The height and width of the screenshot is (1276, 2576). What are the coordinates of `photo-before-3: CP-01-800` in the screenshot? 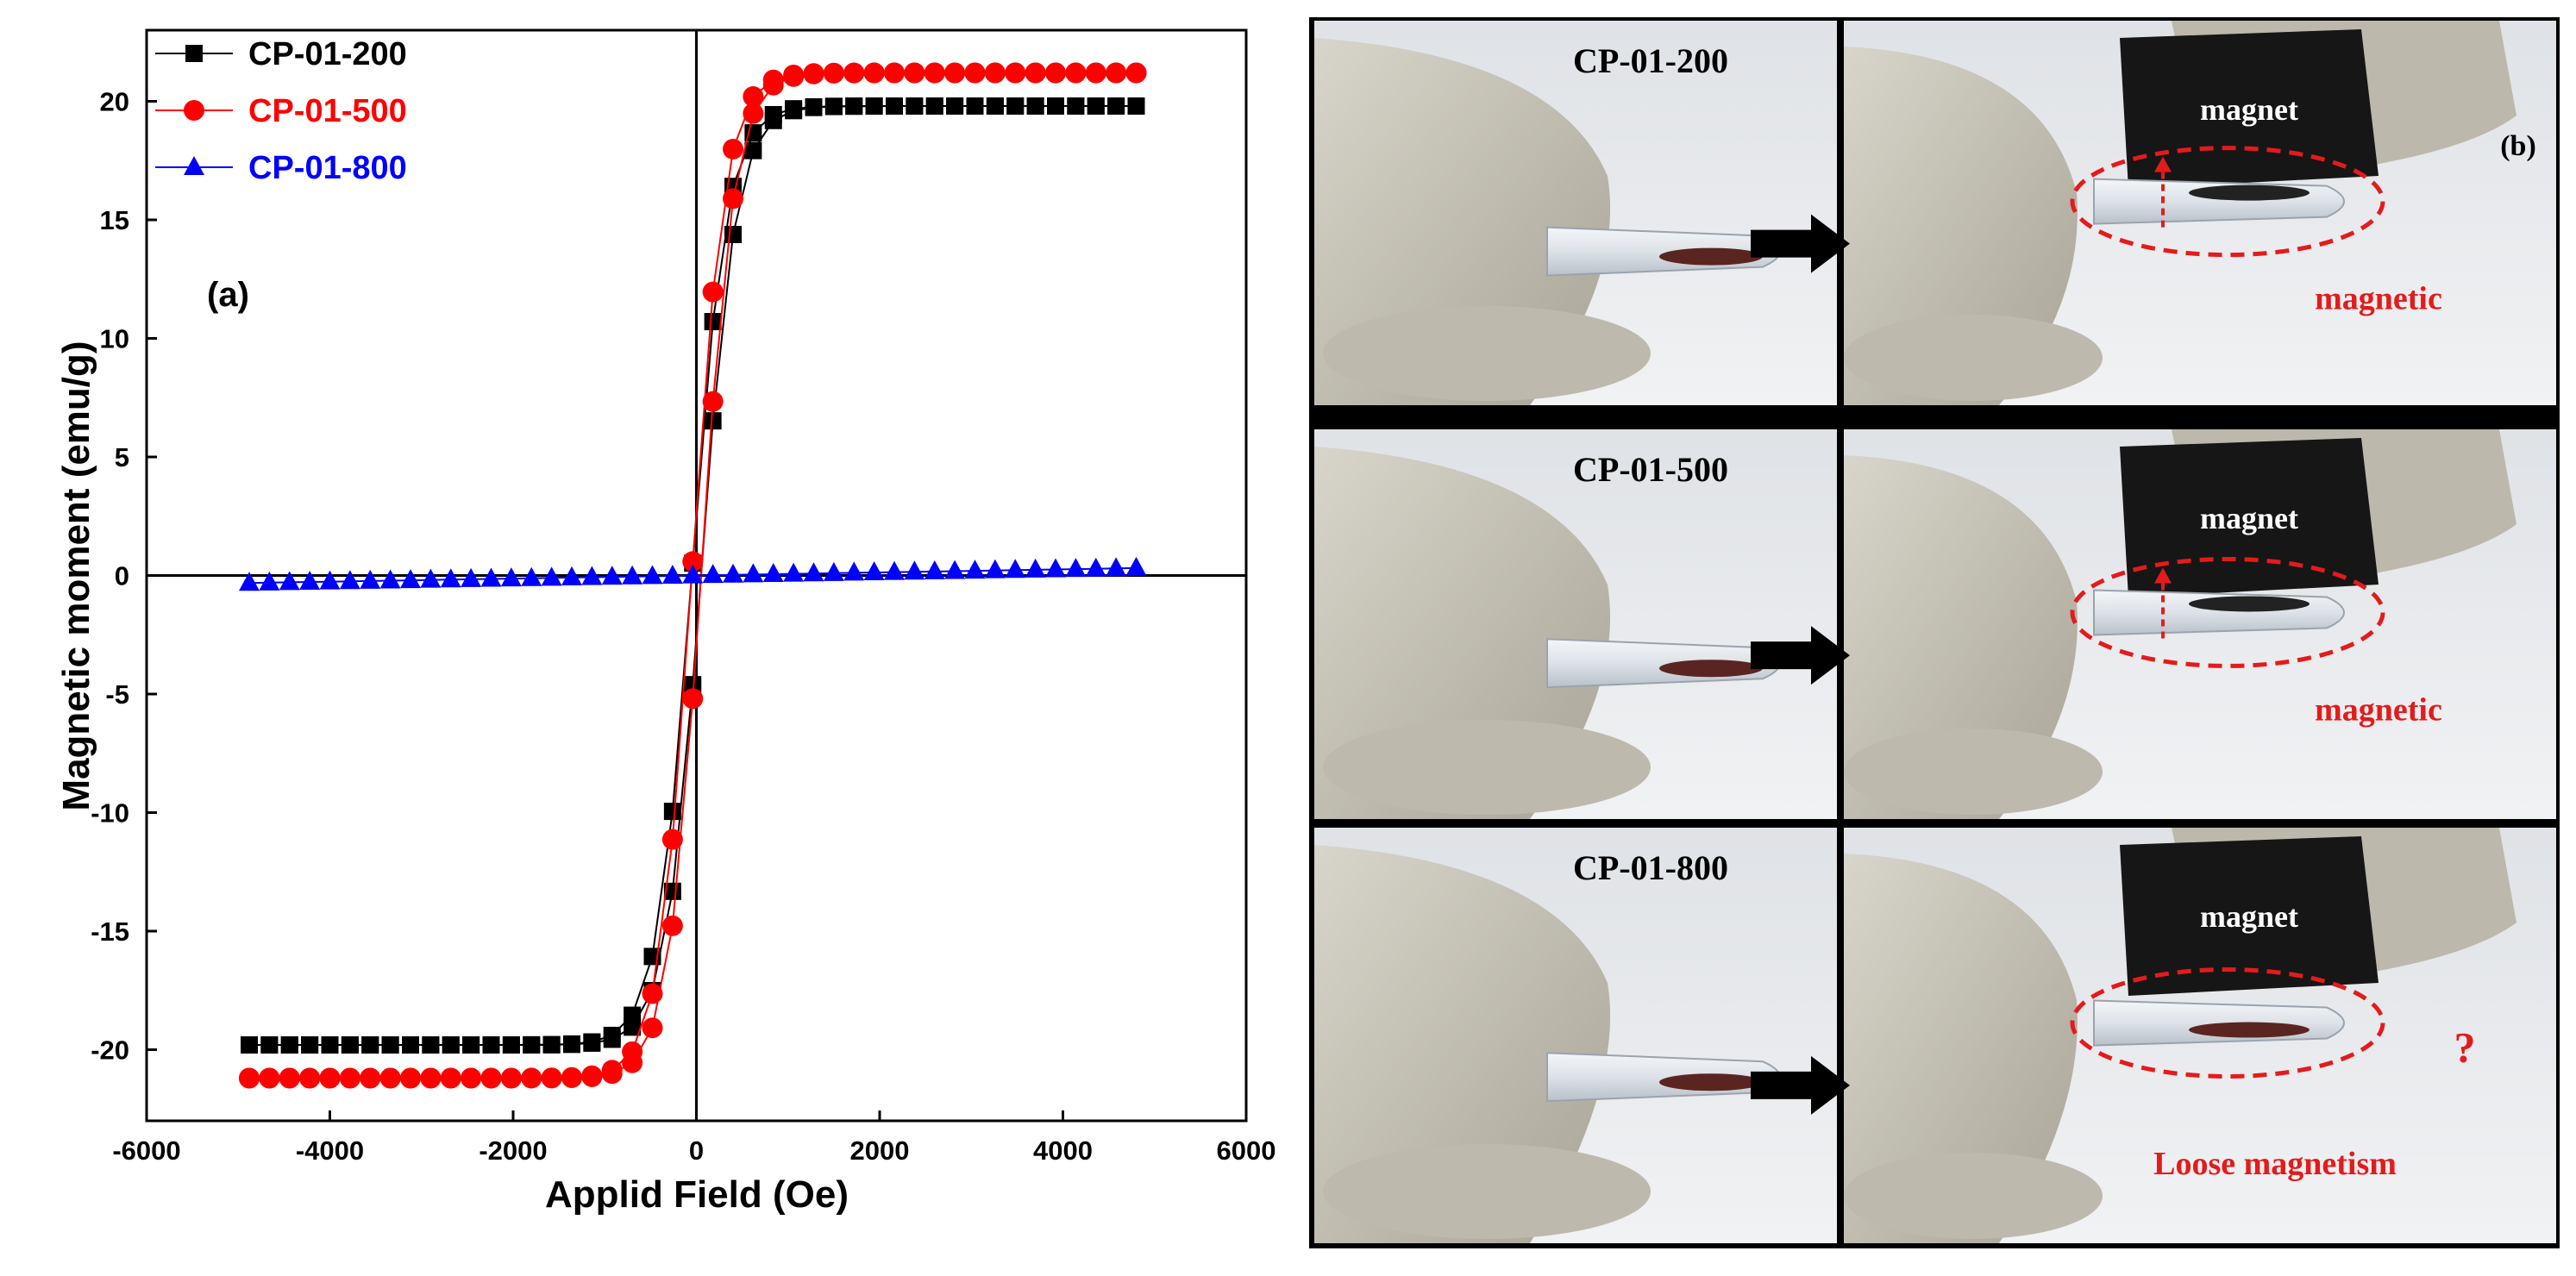 It's located at (1575, 1035).